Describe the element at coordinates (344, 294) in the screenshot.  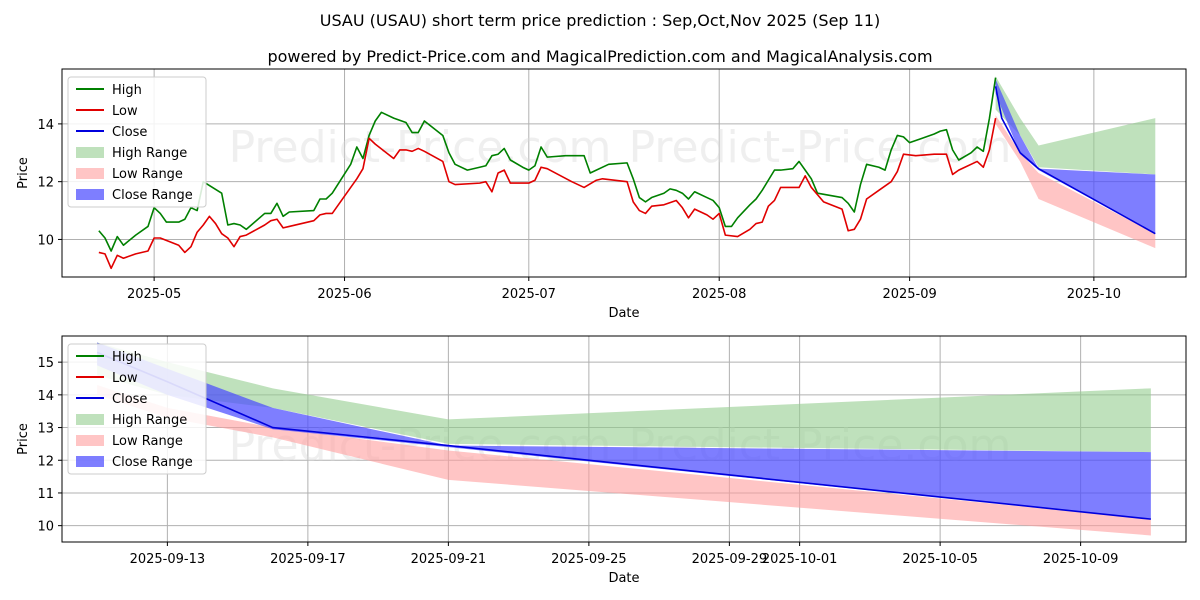
I see `x-tick-label: 2025-06` at that location.